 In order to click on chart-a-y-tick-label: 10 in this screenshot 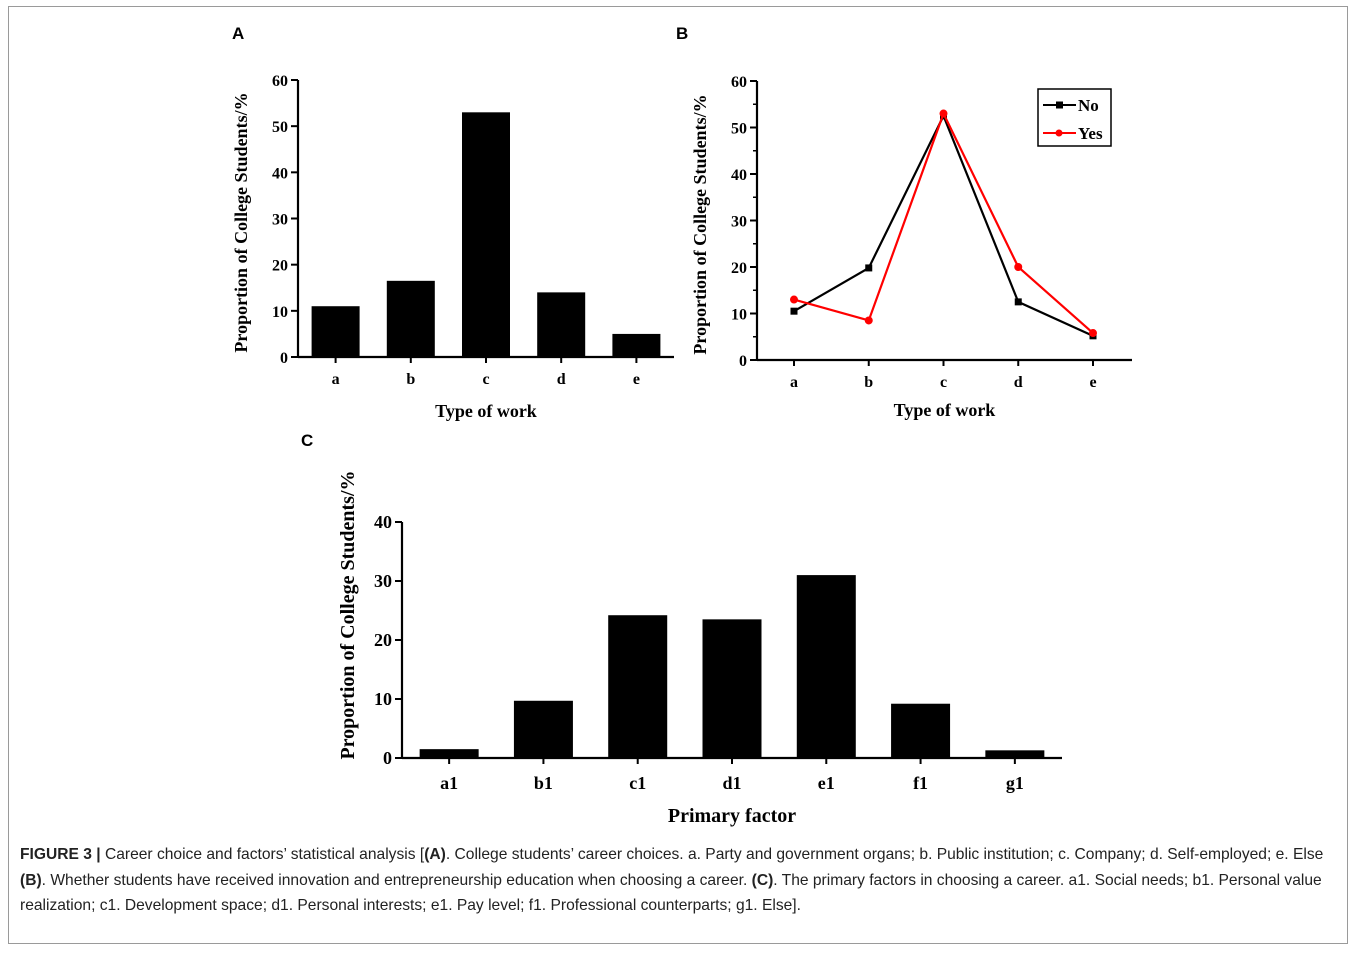, I will do `click(280, 312)`.